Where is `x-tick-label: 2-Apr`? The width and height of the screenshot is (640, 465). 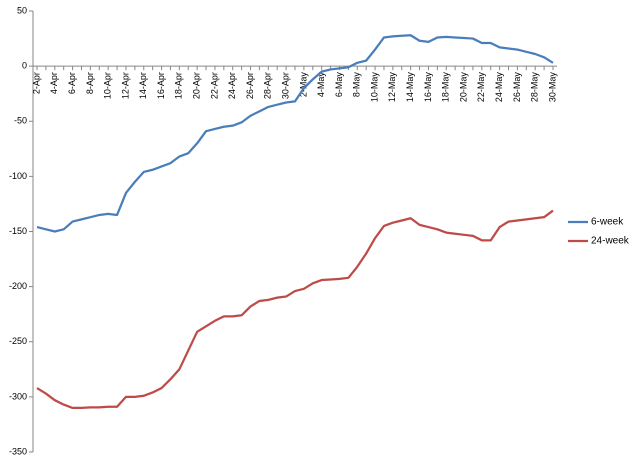 x-tick-label: 2-Apr is located at coordinates (36, 83).